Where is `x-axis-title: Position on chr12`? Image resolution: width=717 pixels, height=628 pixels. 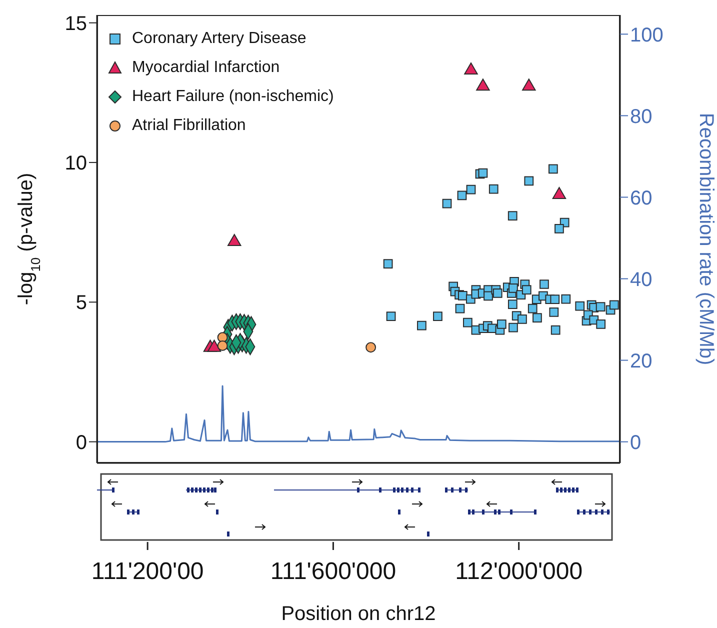
x-axis-title: Position on chr12 is located at coordinates (358, 614).